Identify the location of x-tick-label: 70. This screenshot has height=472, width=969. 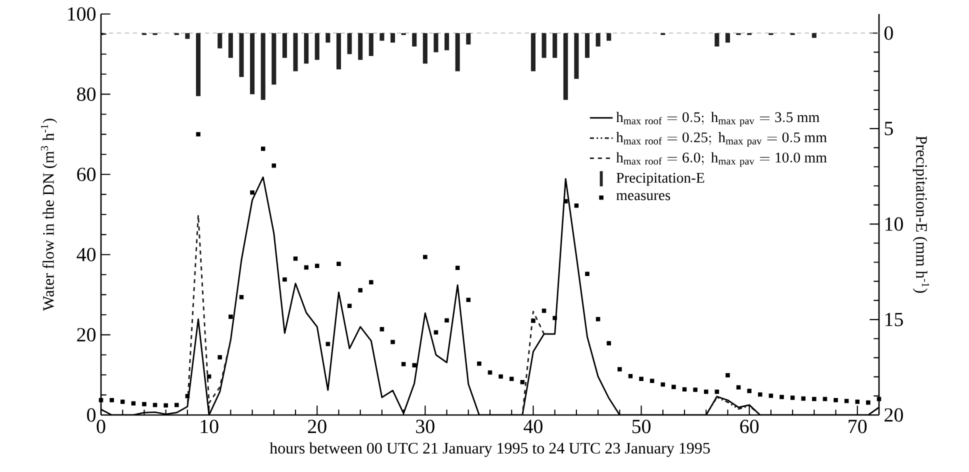
(857, 427).